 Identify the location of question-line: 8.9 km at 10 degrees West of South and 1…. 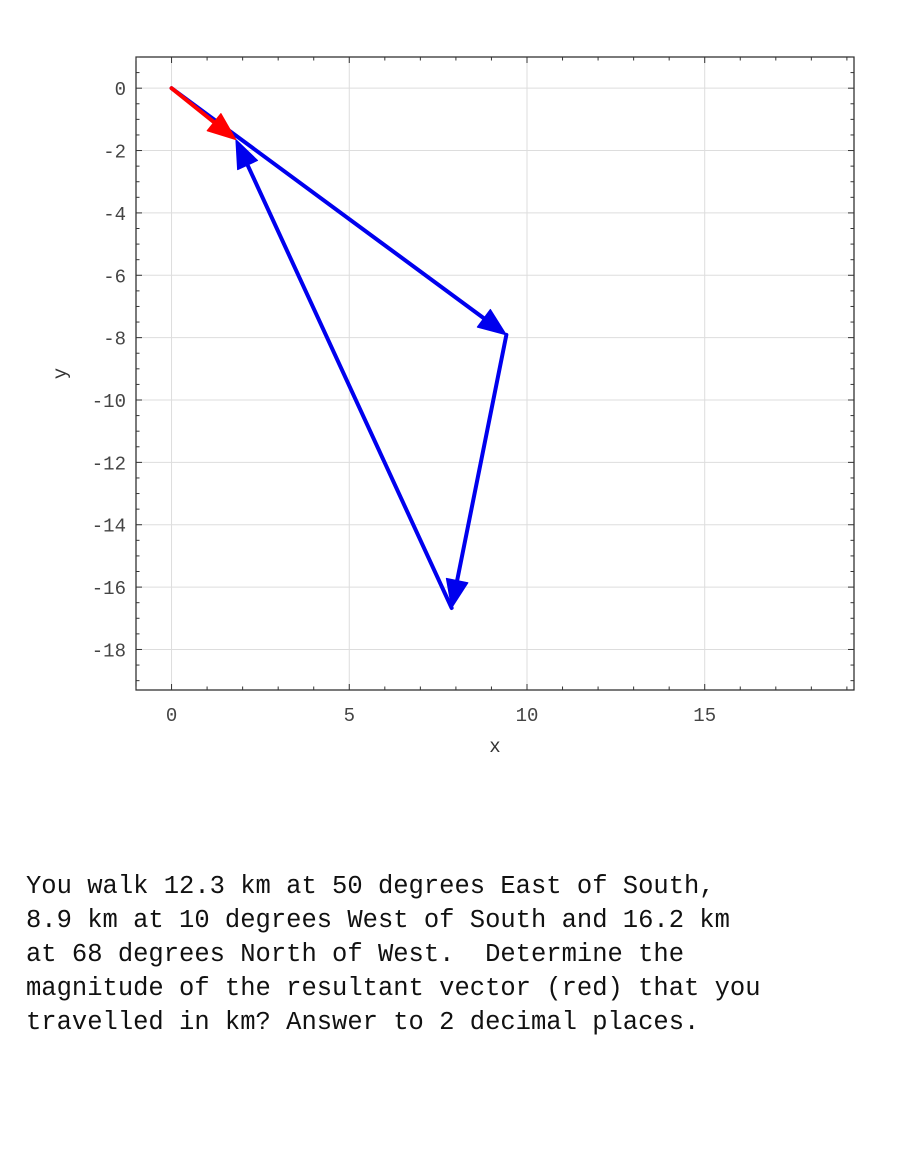
(378, 920).